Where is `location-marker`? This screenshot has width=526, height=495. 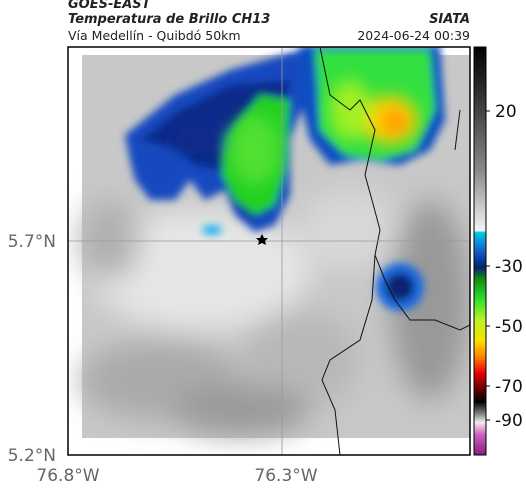 location-marker is located at coordinates (262, 239).